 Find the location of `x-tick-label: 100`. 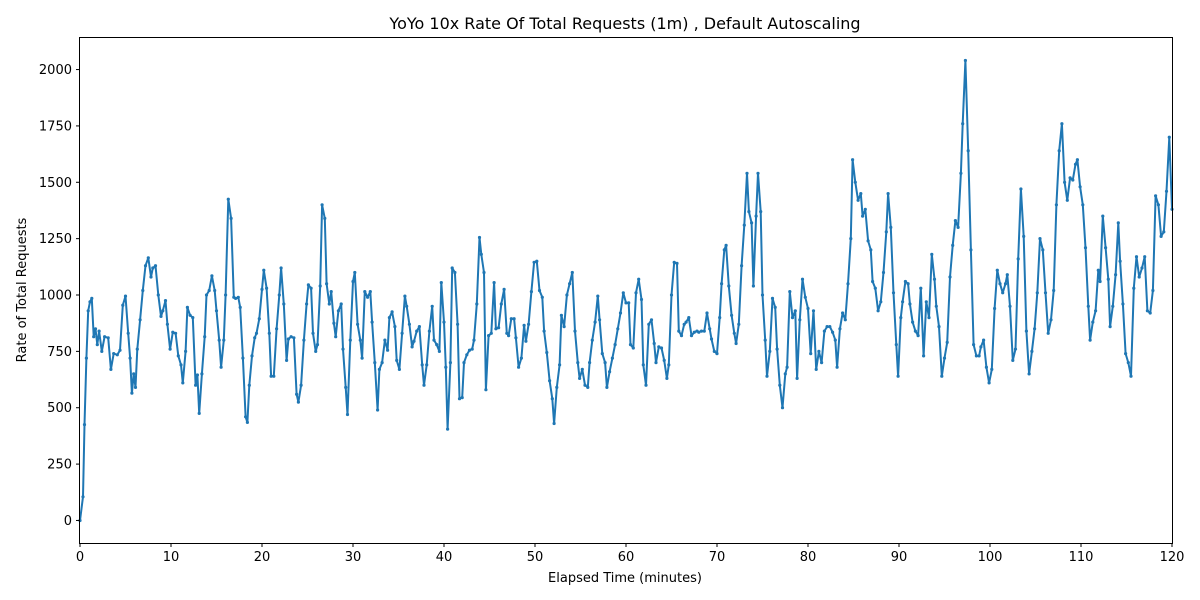

x-tick-label: 100 is located at coordinates (990, 557).